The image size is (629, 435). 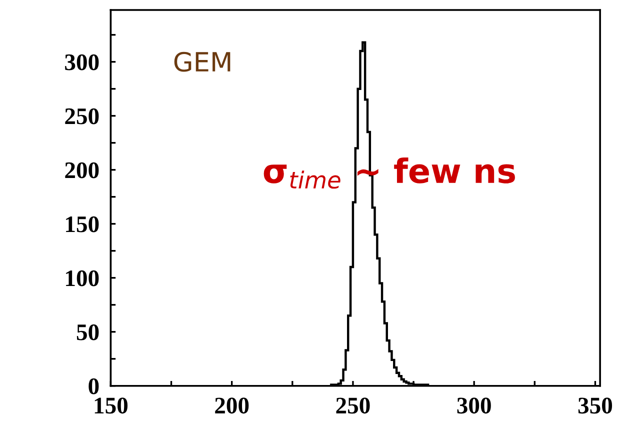 What do you see at coordinates (353, 406) in the screenshot?
I see `x-tick-label: 250` at bounding box center [353, 406].